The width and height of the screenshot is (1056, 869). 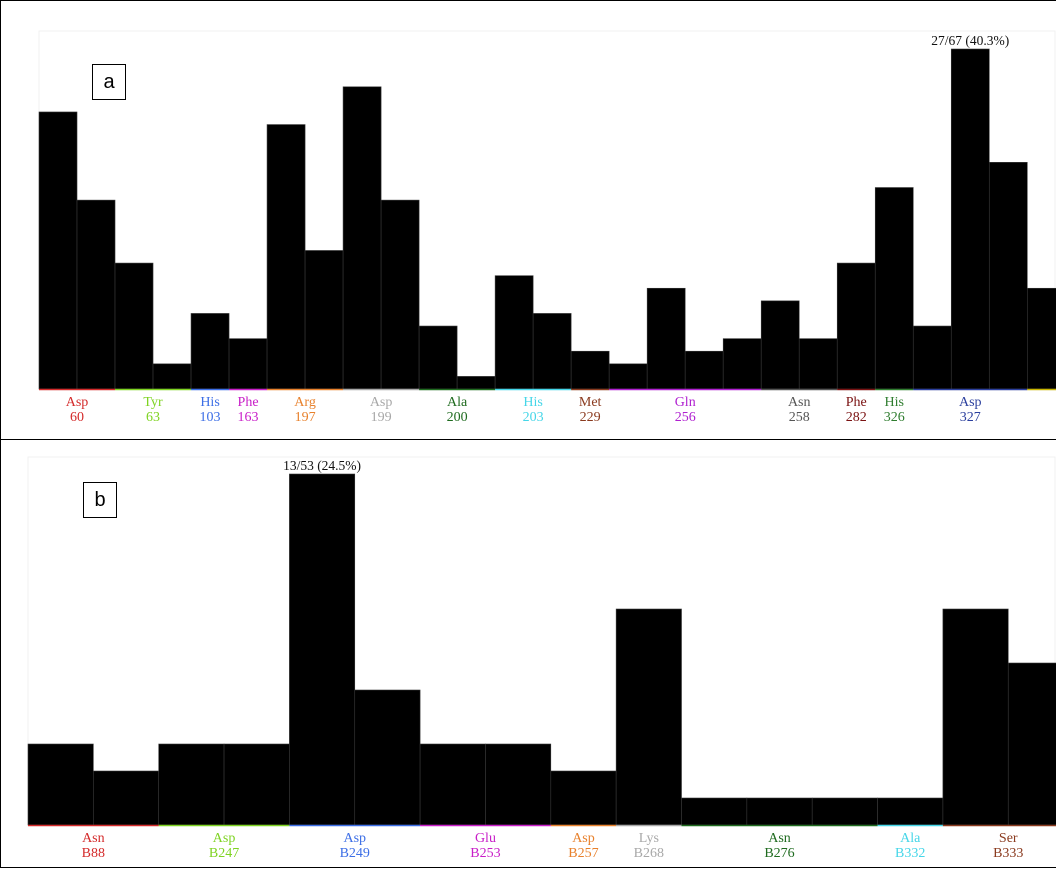 What do you see at coordinates (485, 853) in the screenshot?
I see `residue-number-label: B253` at bounding box center [485, 853].